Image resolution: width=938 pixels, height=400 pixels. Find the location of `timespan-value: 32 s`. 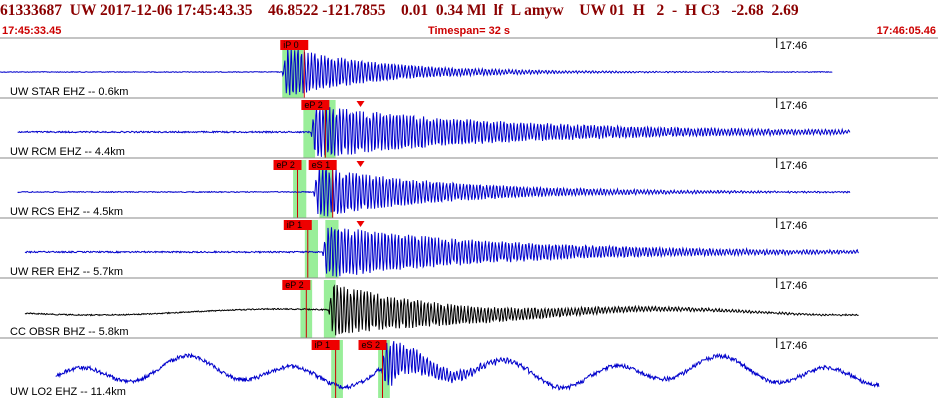

timespan-value: 32 s is located at coordinates (499, 31).